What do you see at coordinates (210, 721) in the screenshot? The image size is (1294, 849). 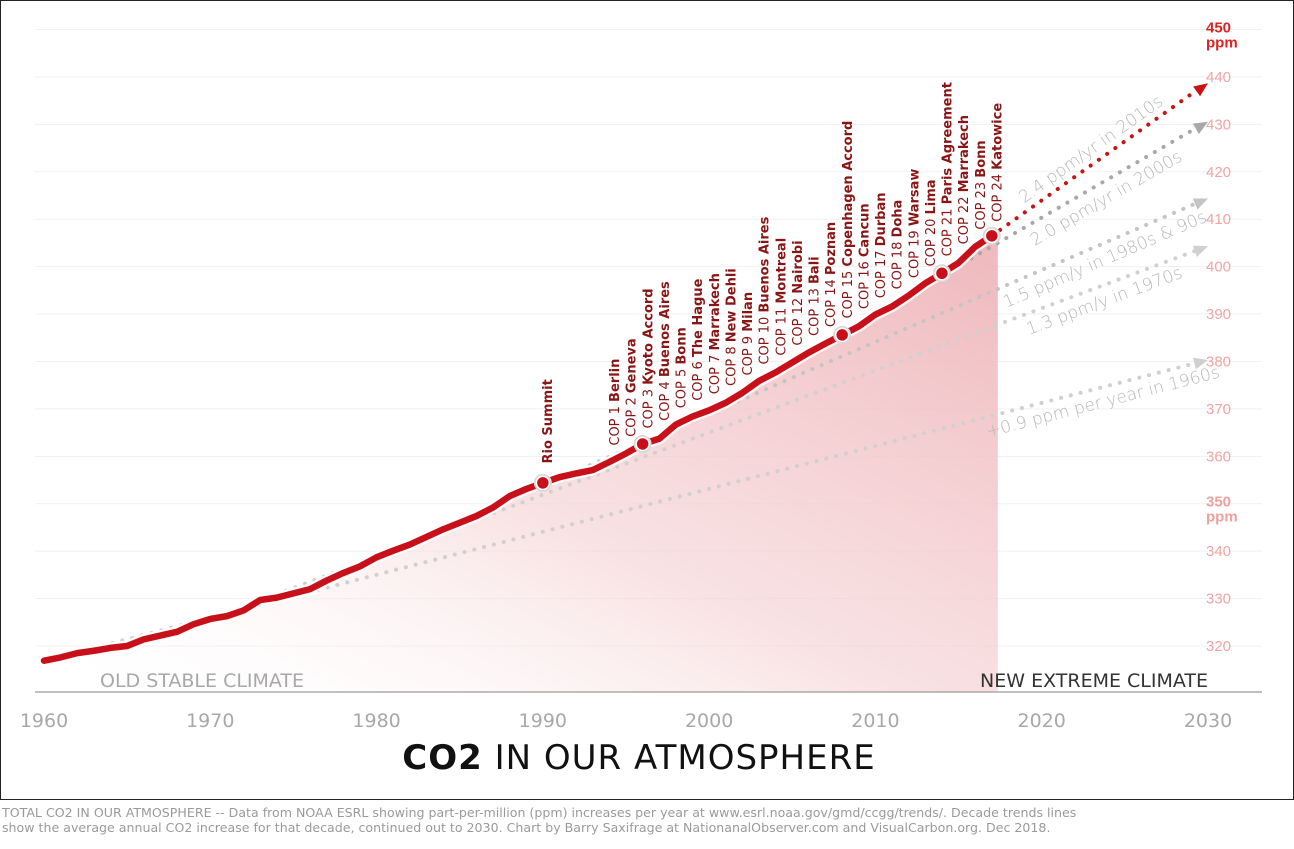 I see `x-tick-label: 1970` at bounding box center [210, 721].